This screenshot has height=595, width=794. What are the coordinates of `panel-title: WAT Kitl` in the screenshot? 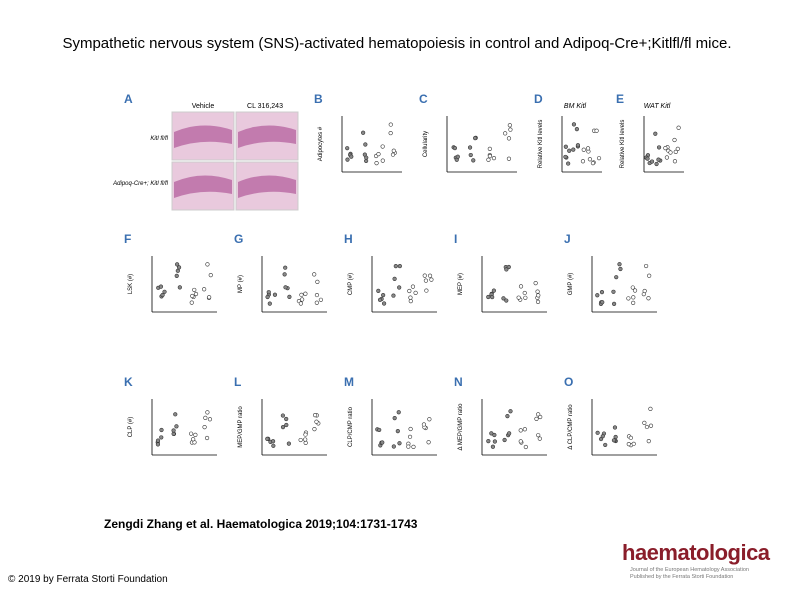 It's located at (657, 106).